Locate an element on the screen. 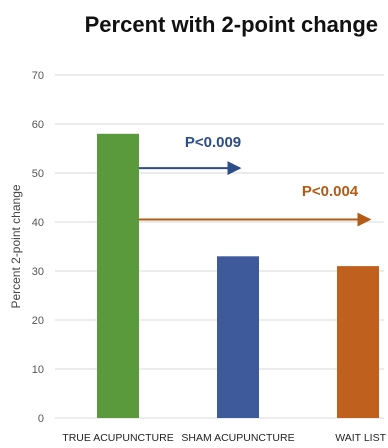 The width and height of the screenshot is (388, 448). x-category-label: TRUE ACUPUNCTURE is located at coordinates (117, 438).